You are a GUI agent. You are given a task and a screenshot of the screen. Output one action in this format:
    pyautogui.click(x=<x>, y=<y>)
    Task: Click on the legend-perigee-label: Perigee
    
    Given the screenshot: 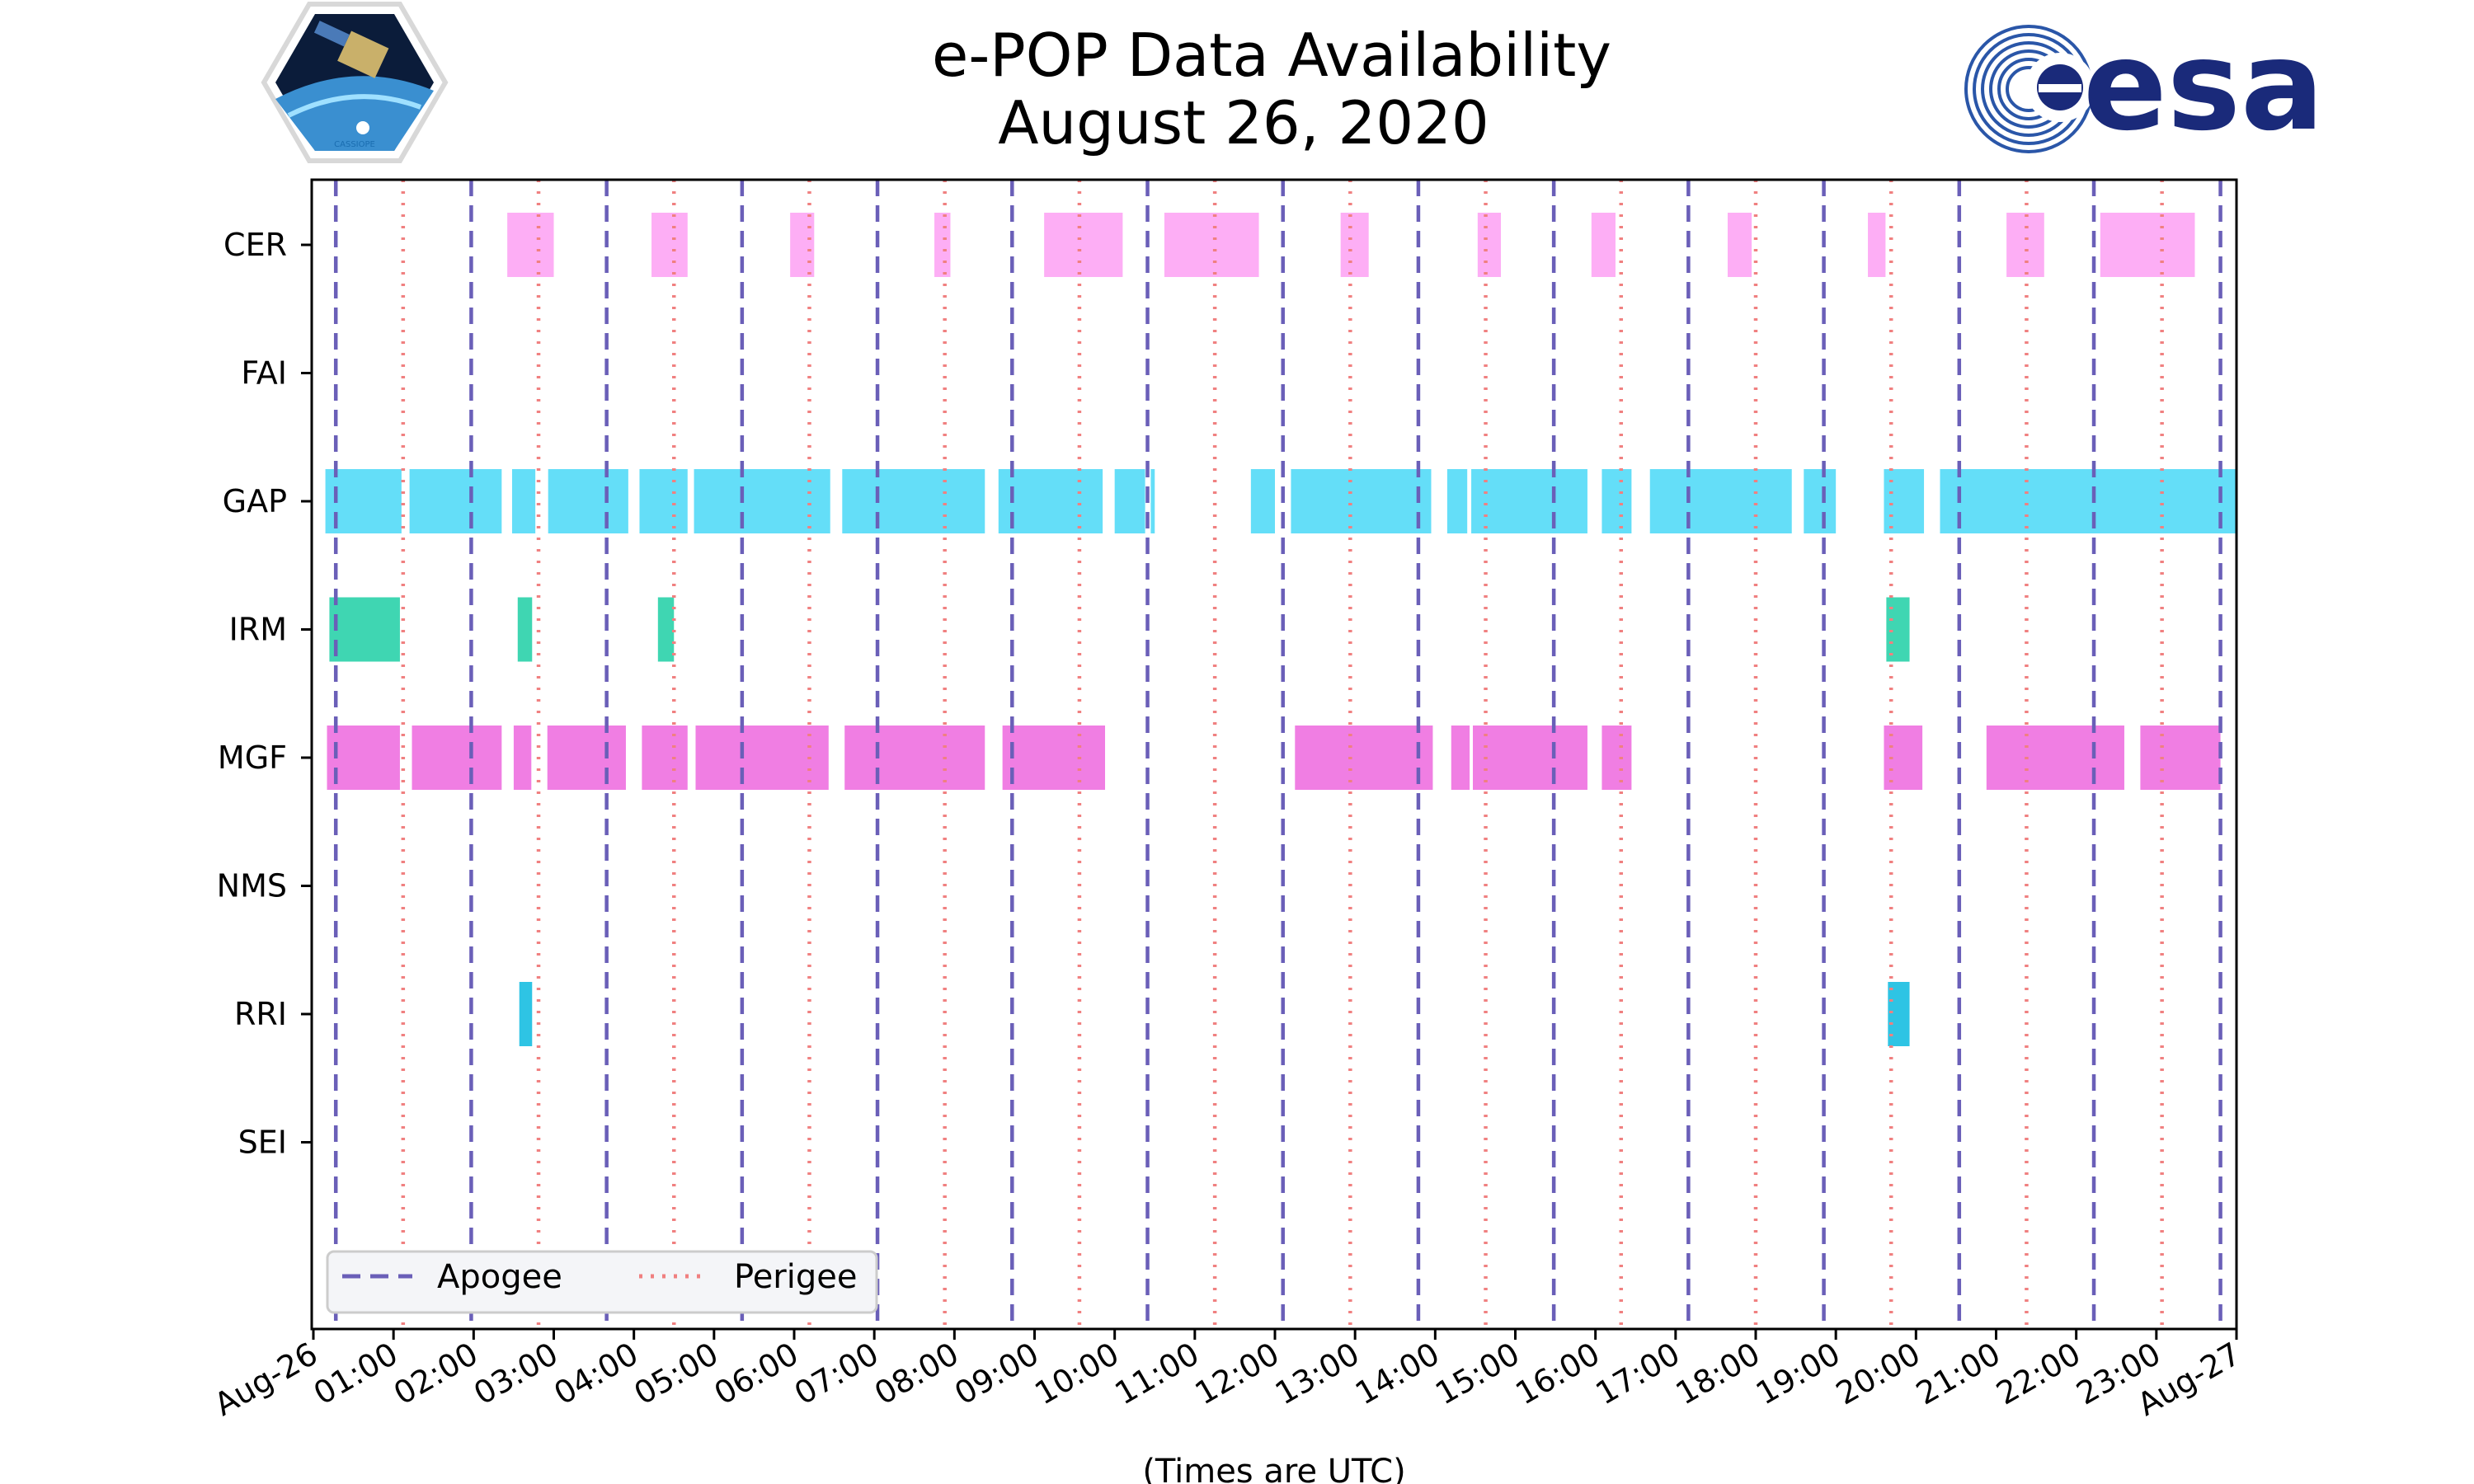 What is the action you would take?
    pyautogui.click(x=795, y=1277)
    